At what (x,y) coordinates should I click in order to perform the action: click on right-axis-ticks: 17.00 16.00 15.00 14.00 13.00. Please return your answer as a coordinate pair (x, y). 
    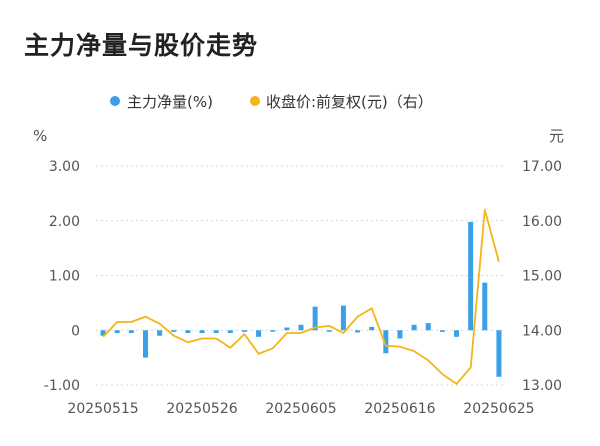
    Looking at the image, I should click on (542, 276).